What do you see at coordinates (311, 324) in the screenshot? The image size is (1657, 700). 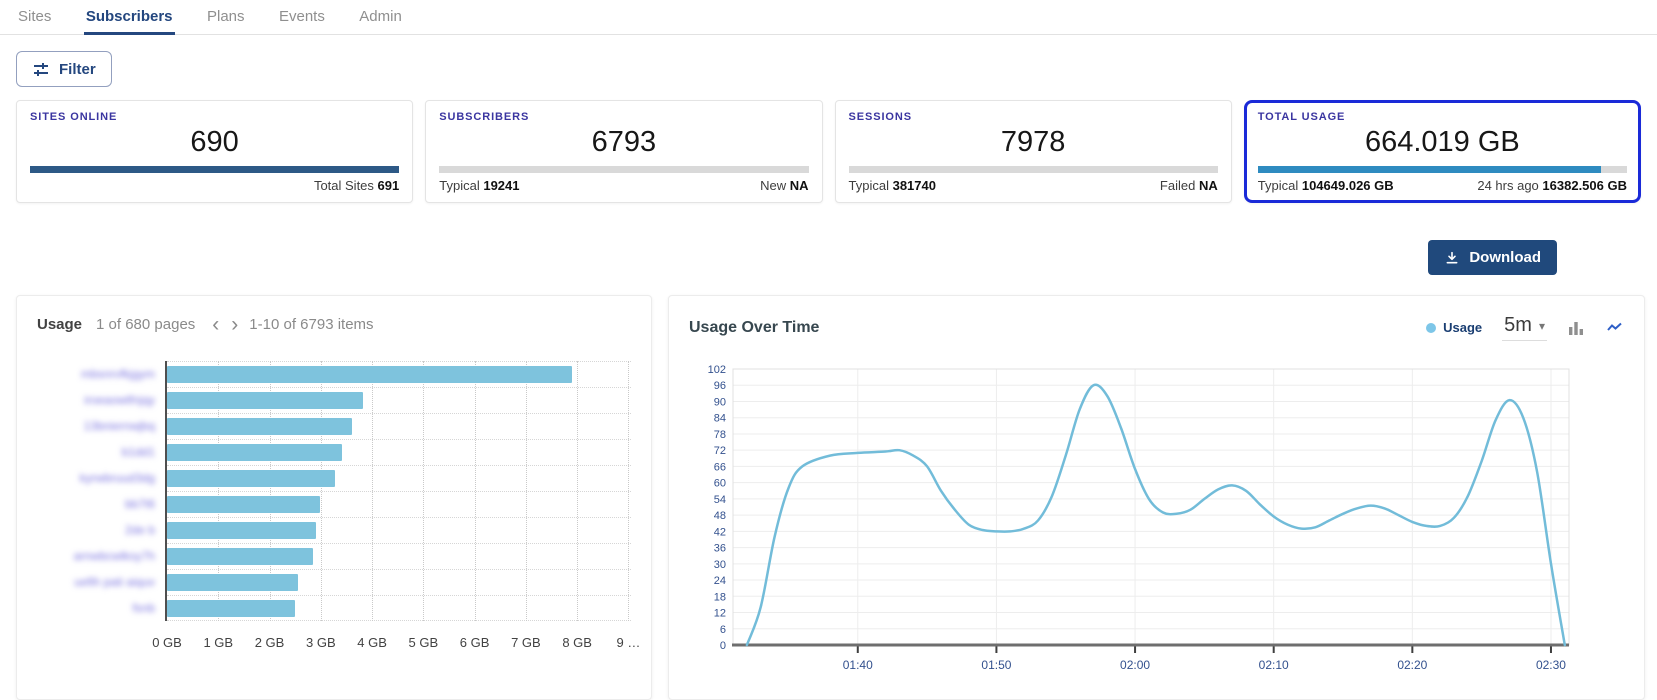 I see `pagination-items-text: 1-10 of 6793 items` at bounding box center [311, 324].